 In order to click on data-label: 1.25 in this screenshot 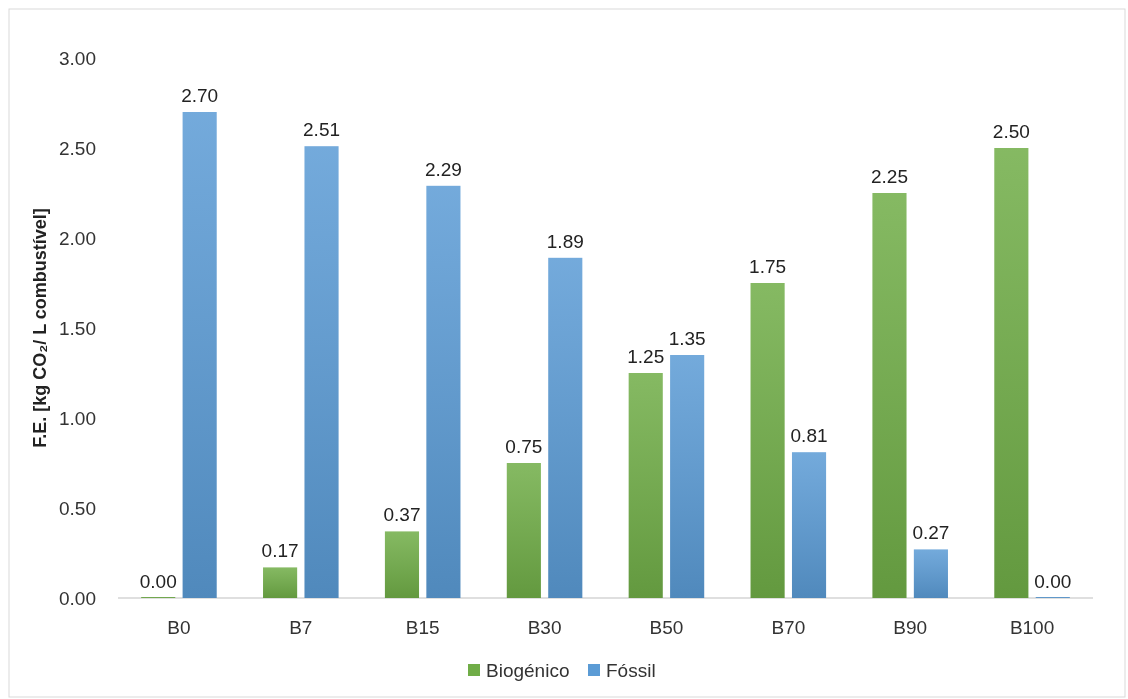, I will do `click(646, 356)`.